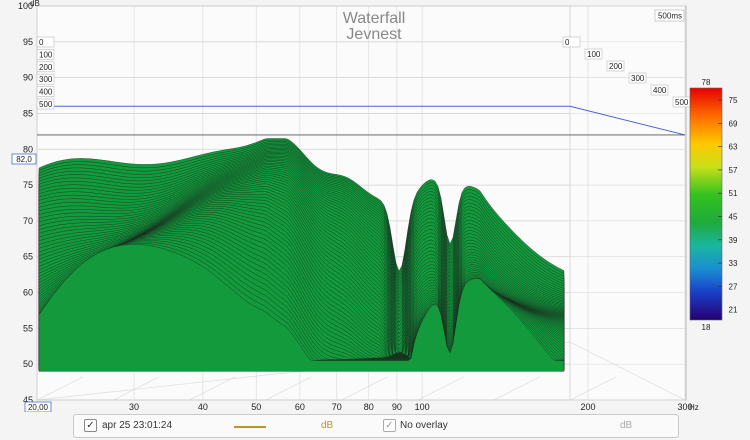 Image resolution: width=750 pixels, height=440 pixels. Describe the element at coordinates (376, 426) in the screenshot. I see `legend-bar: ✓ apr 25 23:01:24 dB ✓ No overlay dB` at that location.